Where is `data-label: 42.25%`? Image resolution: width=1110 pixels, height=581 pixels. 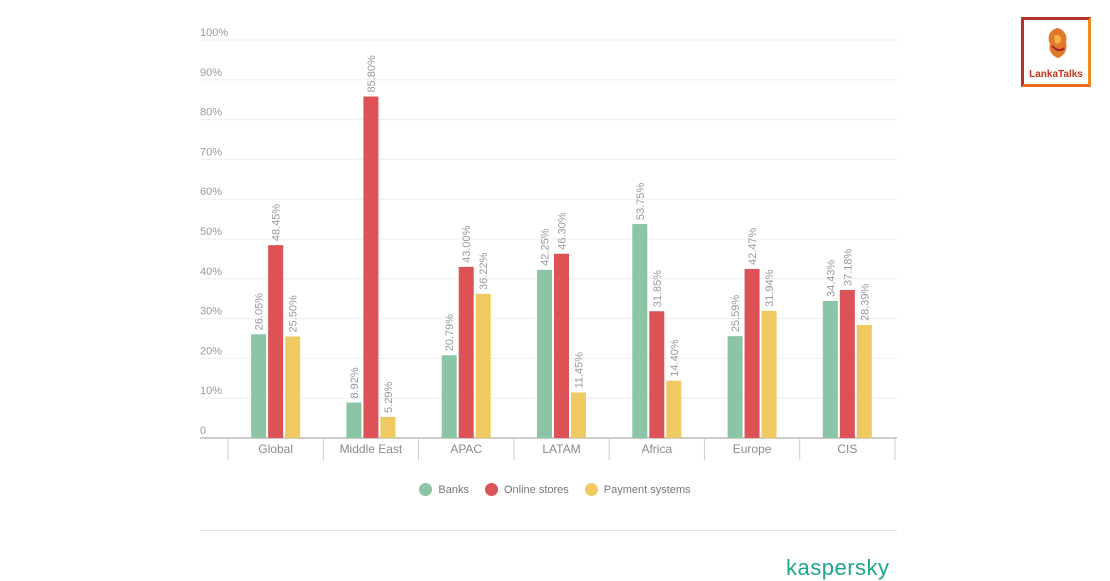 data-label: 42.25% is located at coordinates (546, 247).